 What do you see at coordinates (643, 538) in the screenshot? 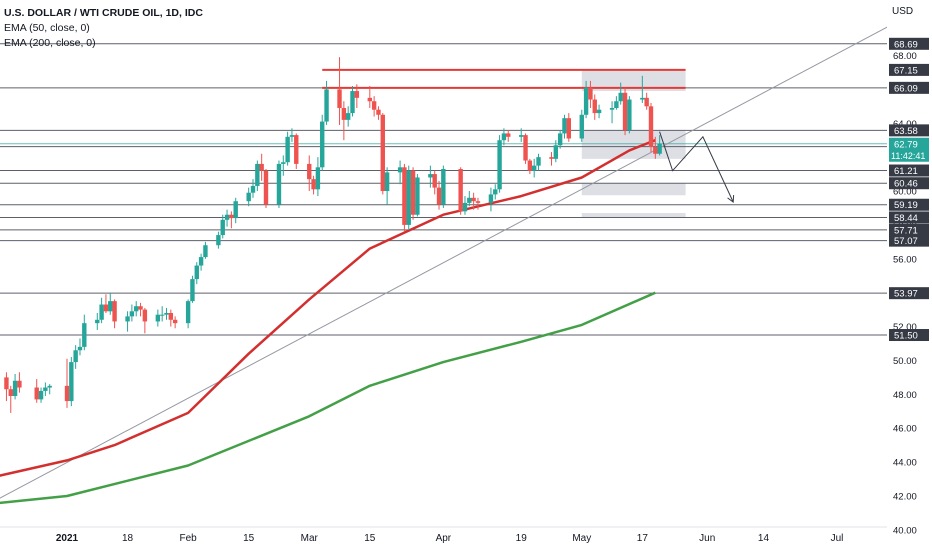
I see `time-tick-label: 17` at bounding box center [643, 538].